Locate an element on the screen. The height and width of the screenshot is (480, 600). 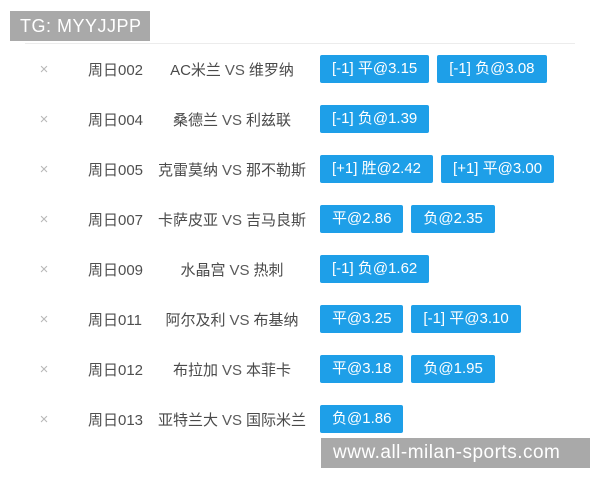
match-teams: 桑德兰 VS 利兹联 is located at coordinates (232, 119).